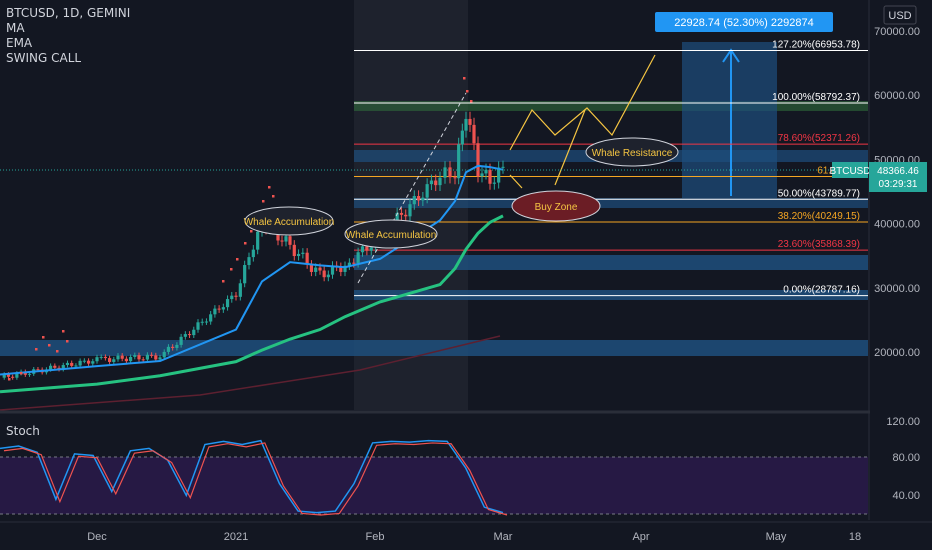  I want to click on stoch-axis: 120.00 80.00 40.00, so click(903, 459).